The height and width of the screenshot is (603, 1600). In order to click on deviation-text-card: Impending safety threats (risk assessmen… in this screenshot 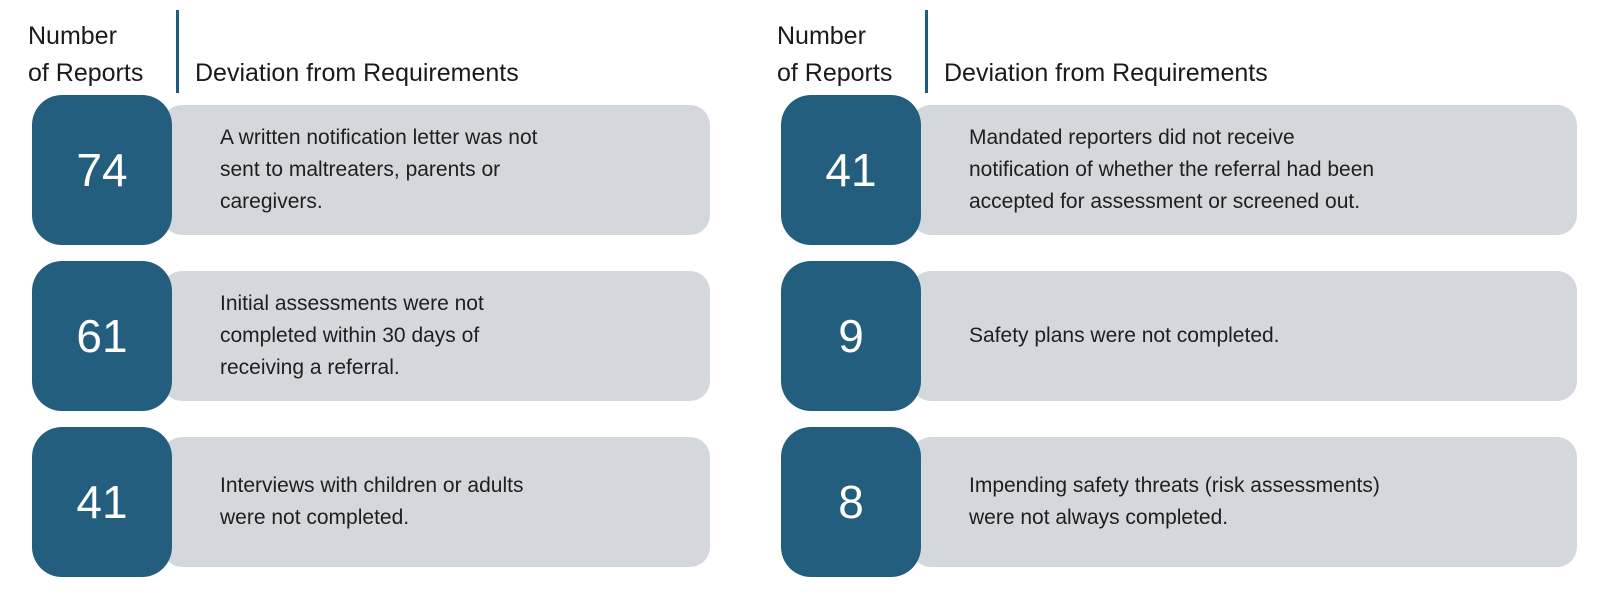, I will do `click(1244, 502)`.